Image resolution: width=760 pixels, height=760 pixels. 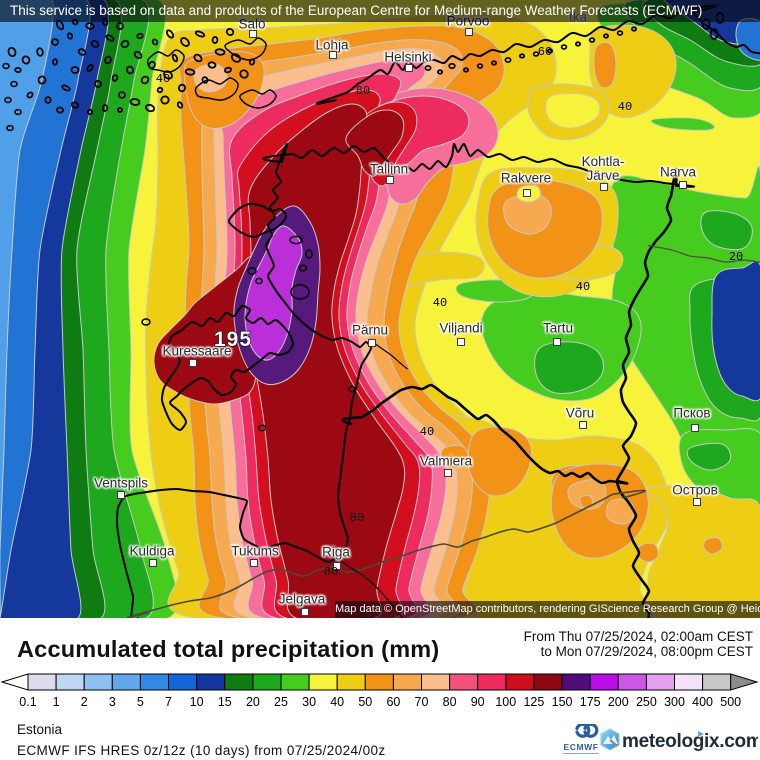 What do you see at coordinates (674, 702) in the screenshot?
I see `svg-text: 300` at bounding box center [674, 702].